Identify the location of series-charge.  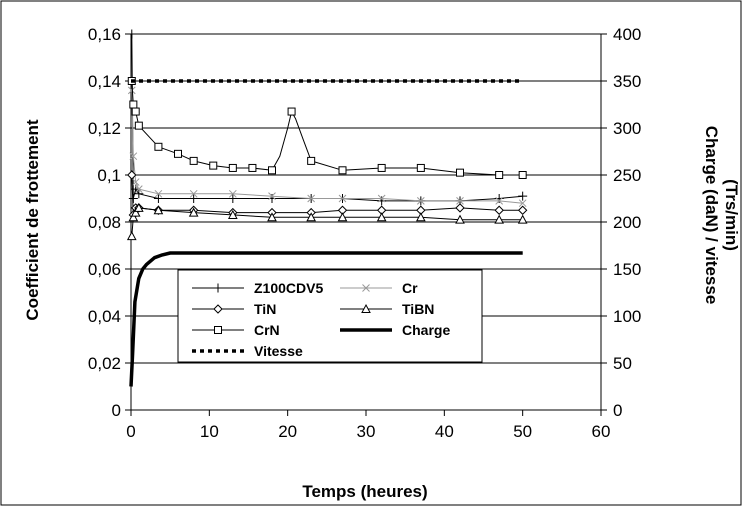
(326, 319).